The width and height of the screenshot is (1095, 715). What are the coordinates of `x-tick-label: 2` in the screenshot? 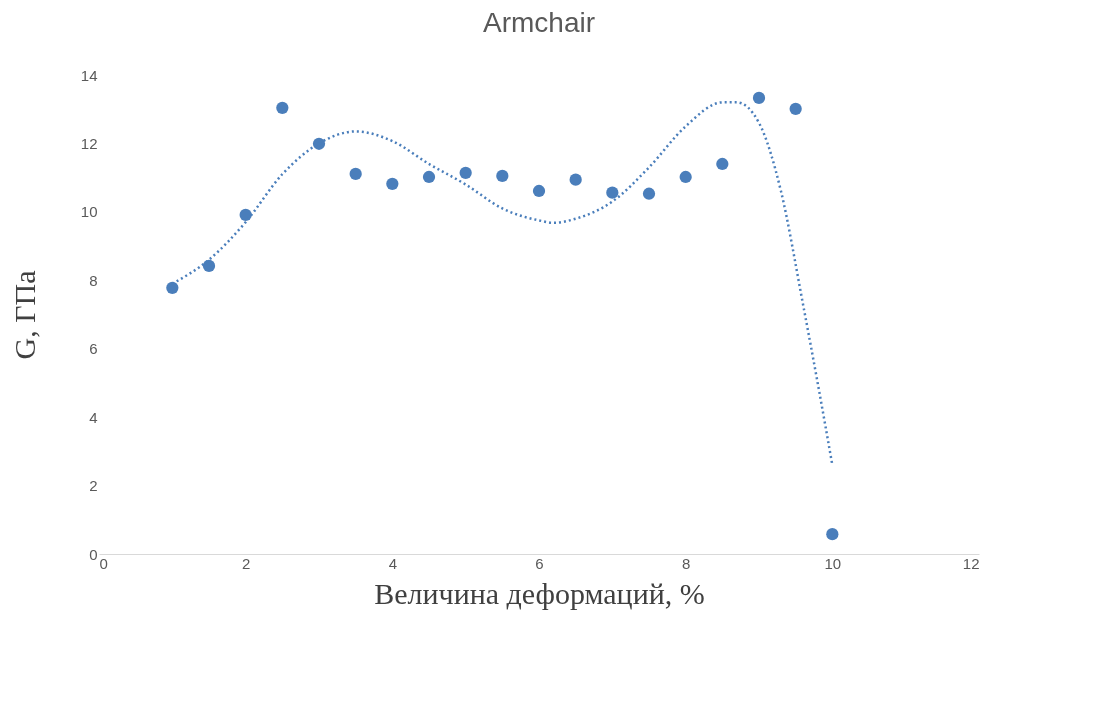 It's located at (246, 563).